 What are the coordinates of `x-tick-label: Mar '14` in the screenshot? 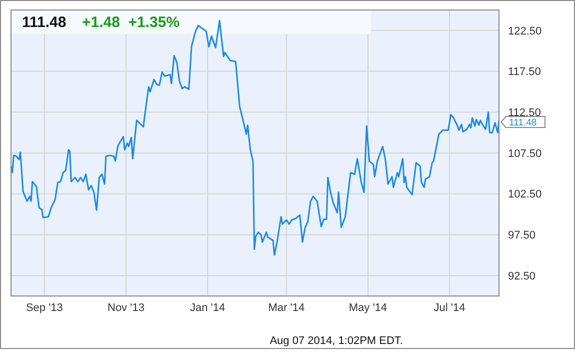 It's located at (286, 308).